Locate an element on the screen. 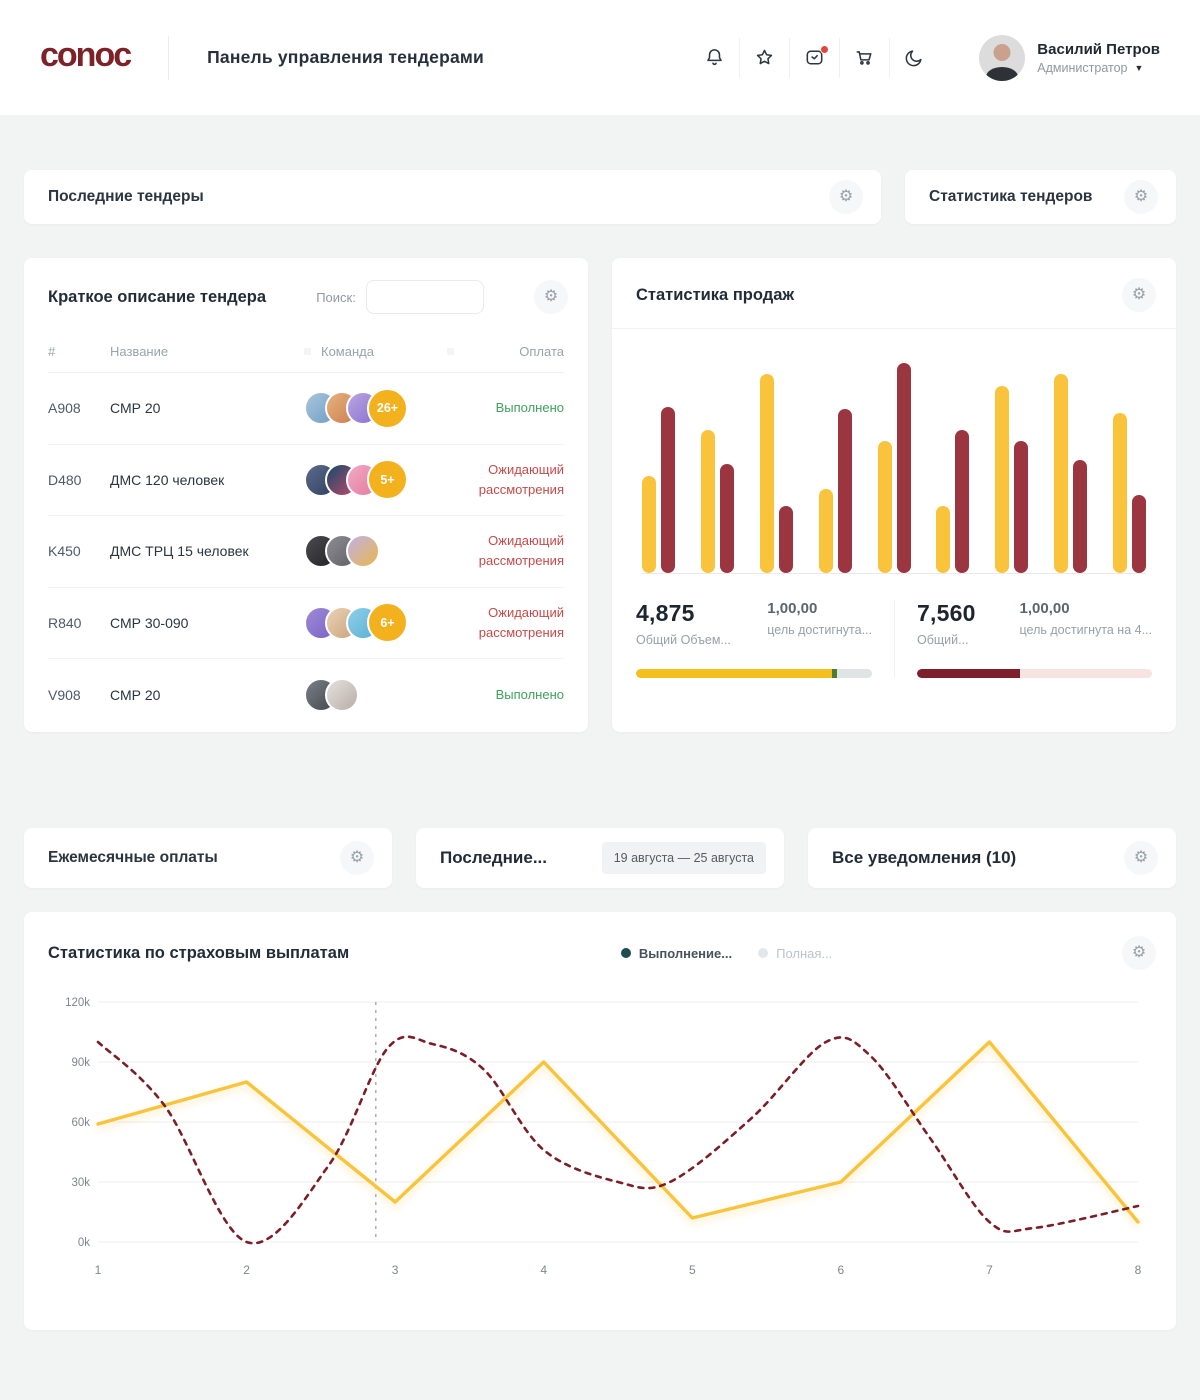 The width and height of the screenshot is (1200, 1400). col-number: # is located at coordinates (52, 351).